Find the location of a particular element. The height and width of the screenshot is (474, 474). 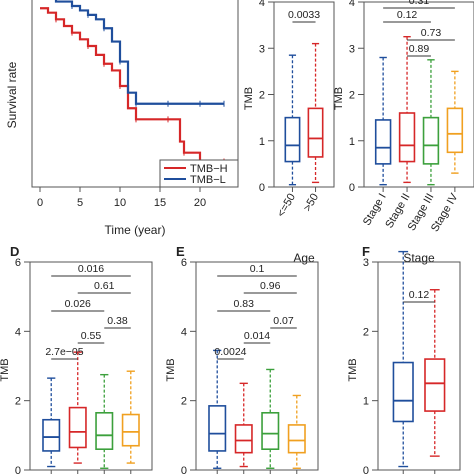

pvalue-4-4: 0.014 is located at coordinates (257, 336).